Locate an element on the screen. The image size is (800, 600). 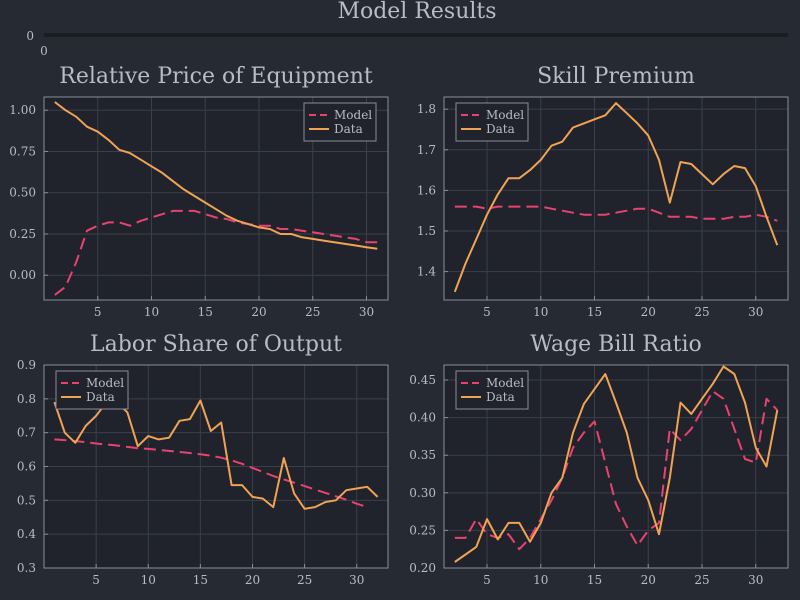
y-tick-label: 0.45 is located at coordinates (422, 380).